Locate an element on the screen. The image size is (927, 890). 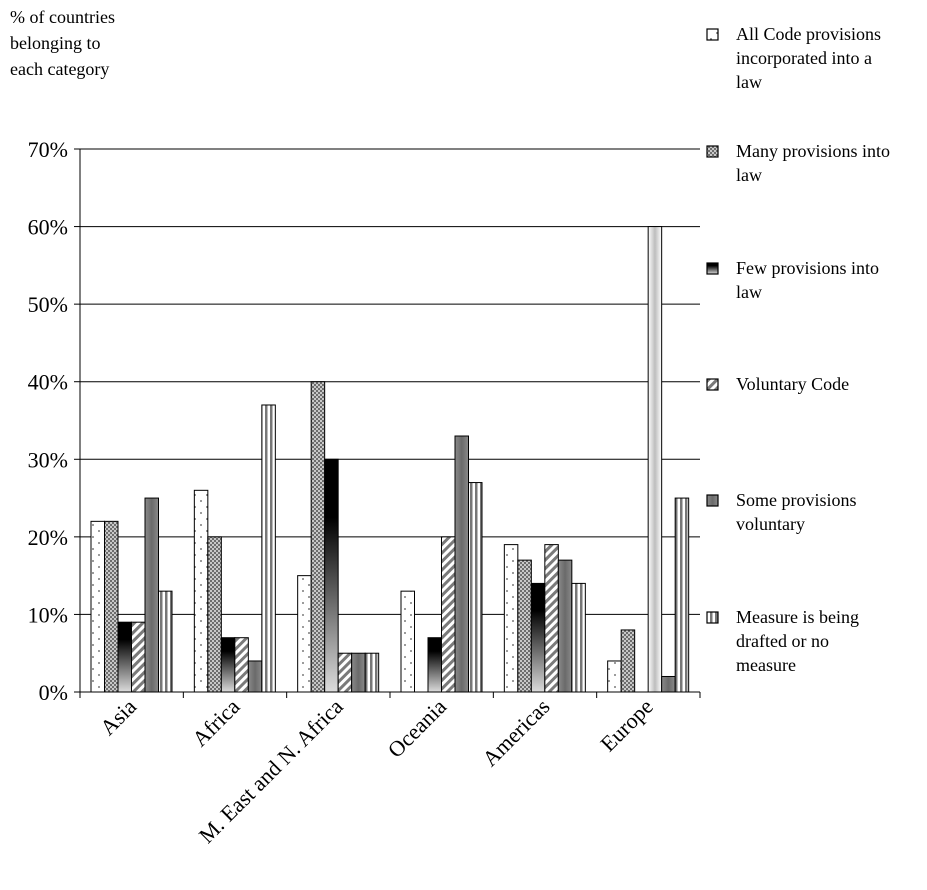
y-tick-label: 50% is located at coordinates (48, 304).